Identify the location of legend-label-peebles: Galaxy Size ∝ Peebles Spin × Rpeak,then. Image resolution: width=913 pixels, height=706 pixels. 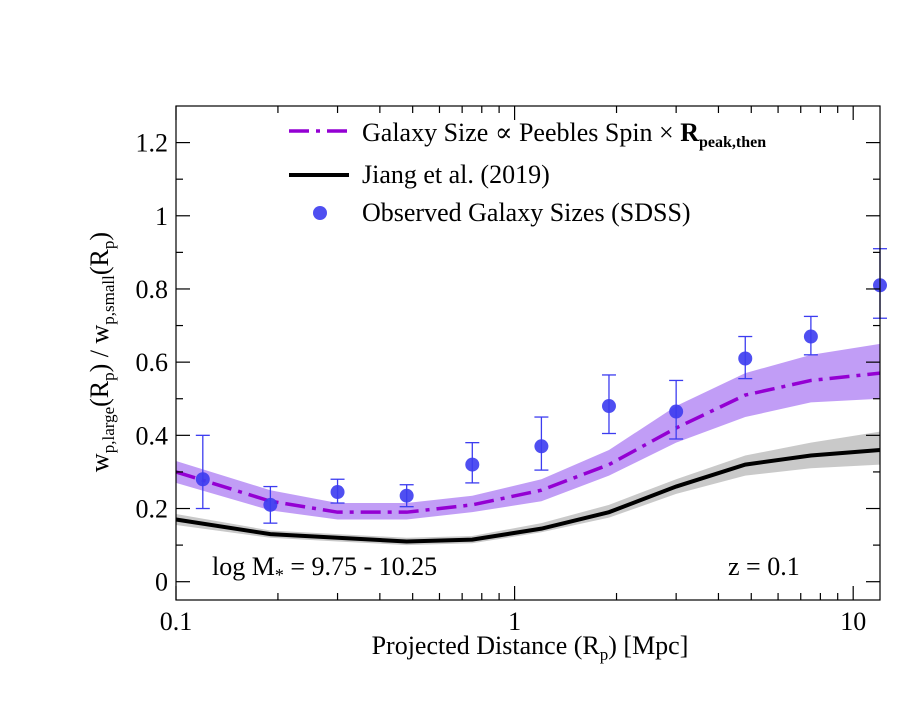
(564, 134).